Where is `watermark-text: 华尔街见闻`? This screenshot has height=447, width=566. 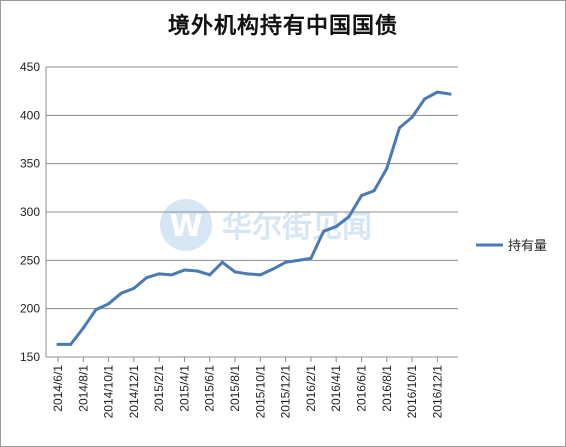 watermark-text: 华尔街见闻 is located at coordinates (297, 227).